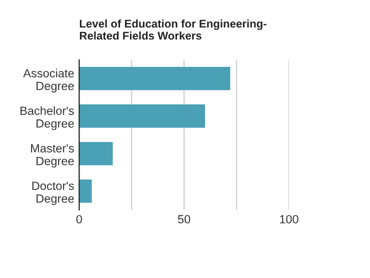 The image size is (370, 278). What do you see at coordinates (289, 219) in the screenshot?
I see `x-tick-label: 100` at bounding box center [289, 219].